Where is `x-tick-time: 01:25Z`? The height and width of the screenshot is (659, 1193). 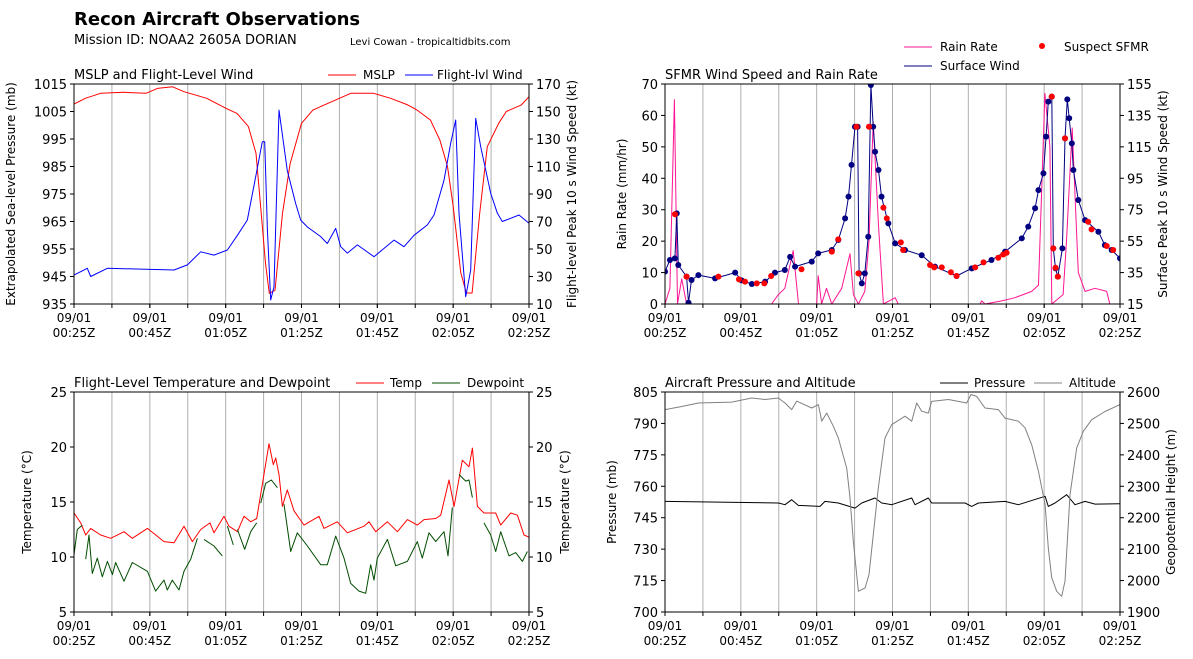
x-tick-time: 01:25Z is located at coordinates (892, 333).